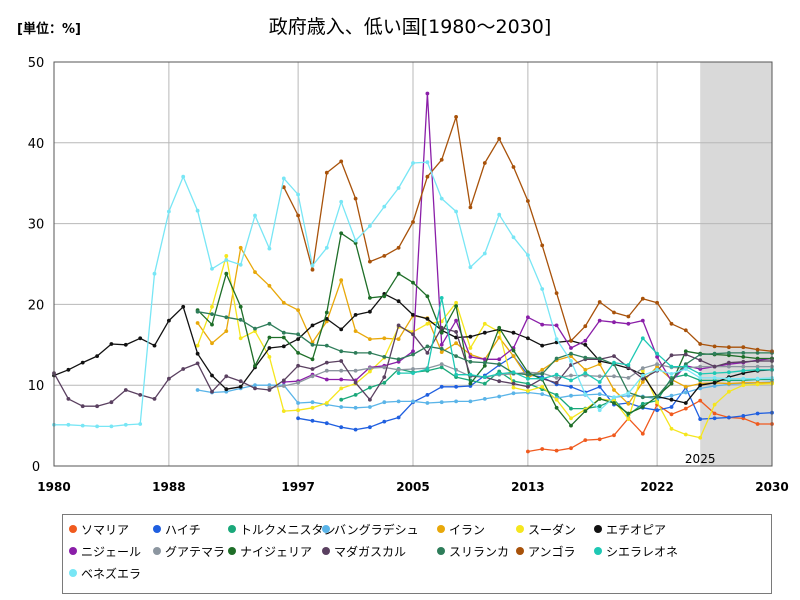 This screenshot has height=600, width=800. What do you see at coordinates (467, 529) in the screenshot?
I see `legend-label: イラン` at bounding box center [467, 529].